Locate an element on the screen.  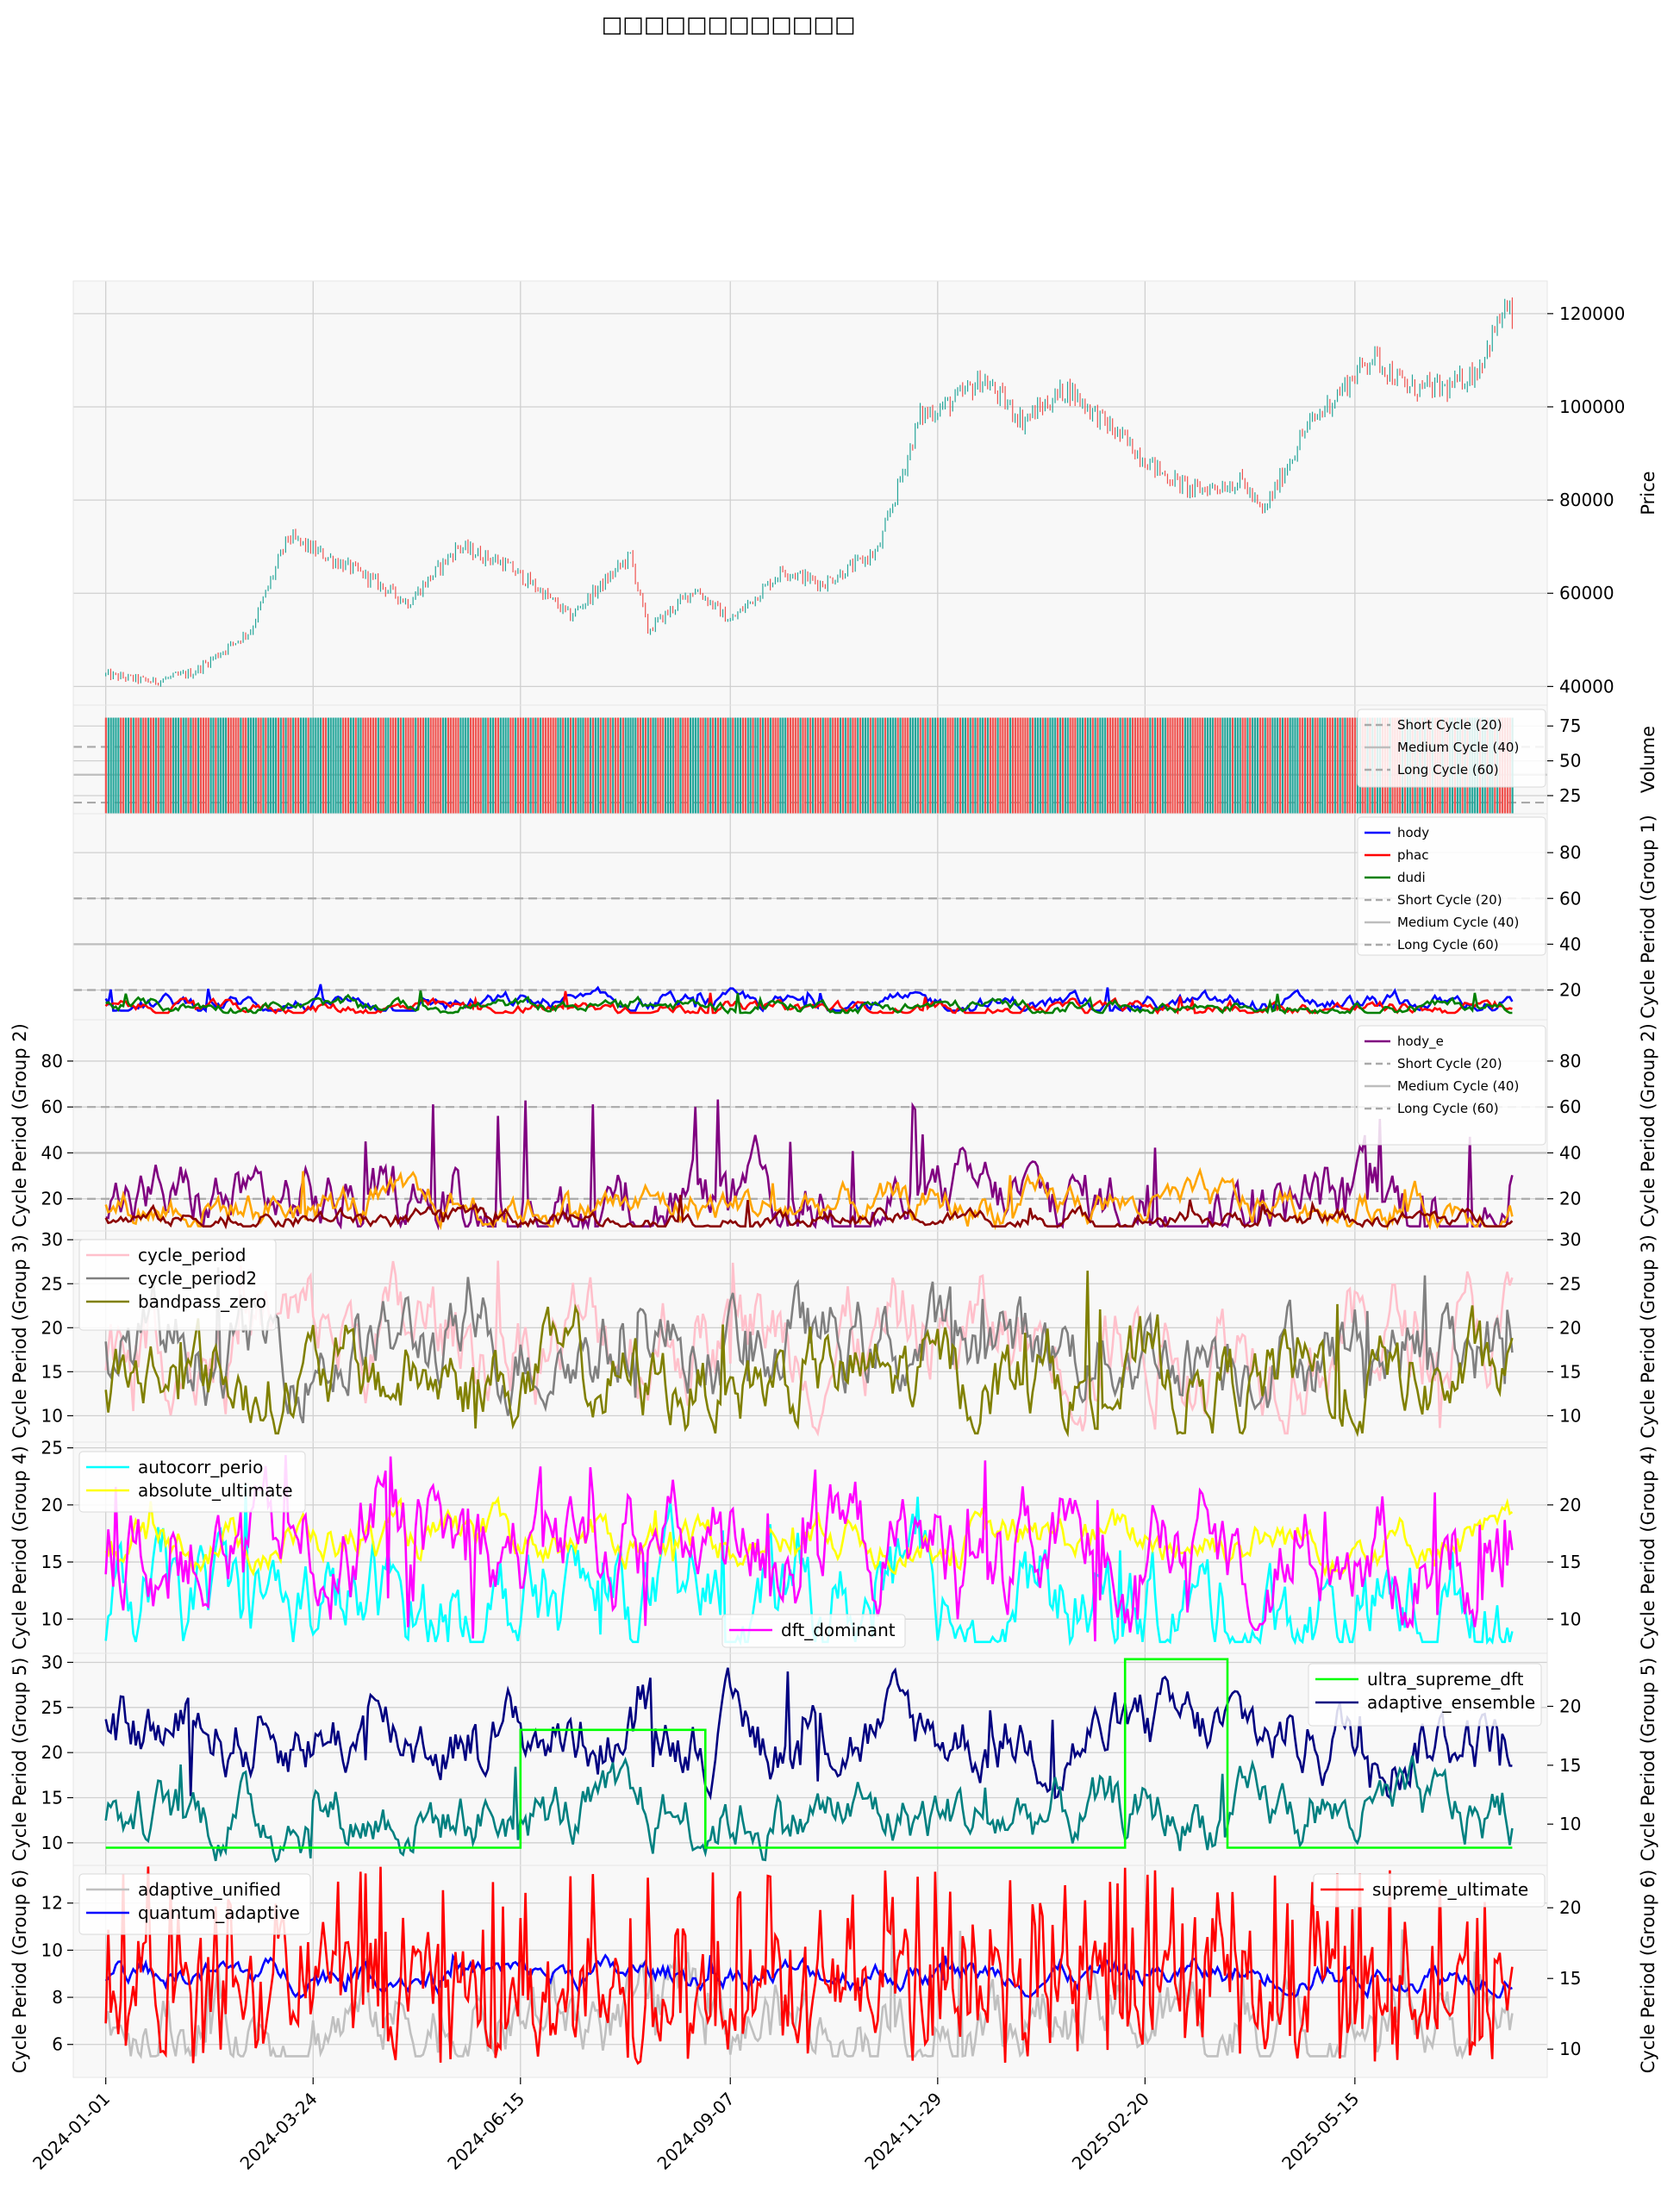
series-cycle_period is located at coordinates (809, 1348).